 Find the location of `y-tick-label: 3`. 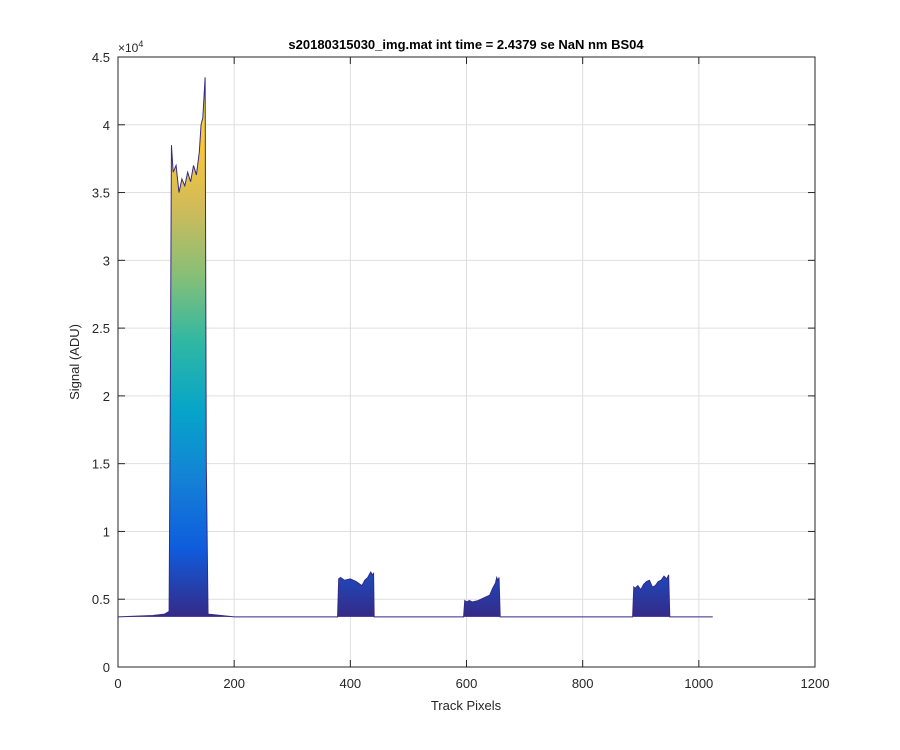

y-tick-label: 3 is located at coordinates (106, 260).